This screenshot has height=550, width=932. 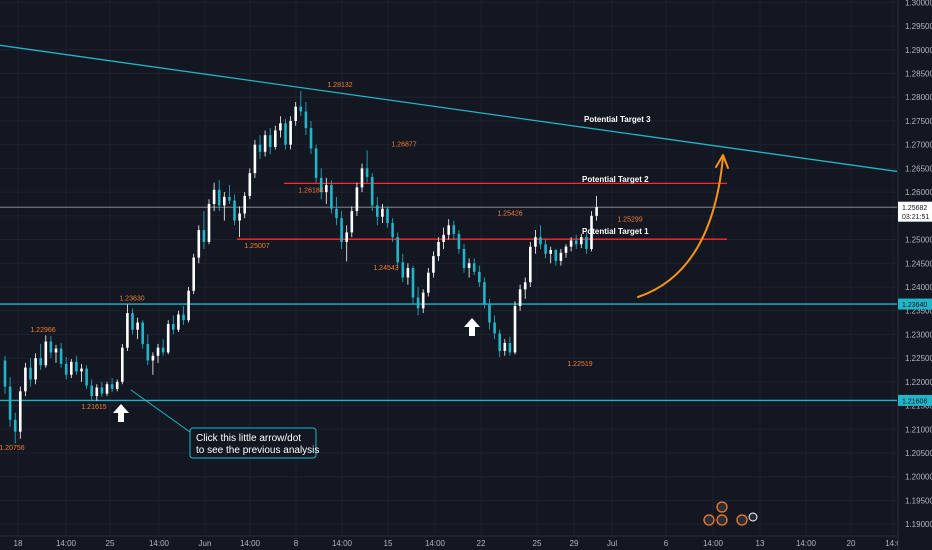 What do you see at coordinates (730, 513) in the screenshot?
I see `event-markers` at bounding box center [730, 513].